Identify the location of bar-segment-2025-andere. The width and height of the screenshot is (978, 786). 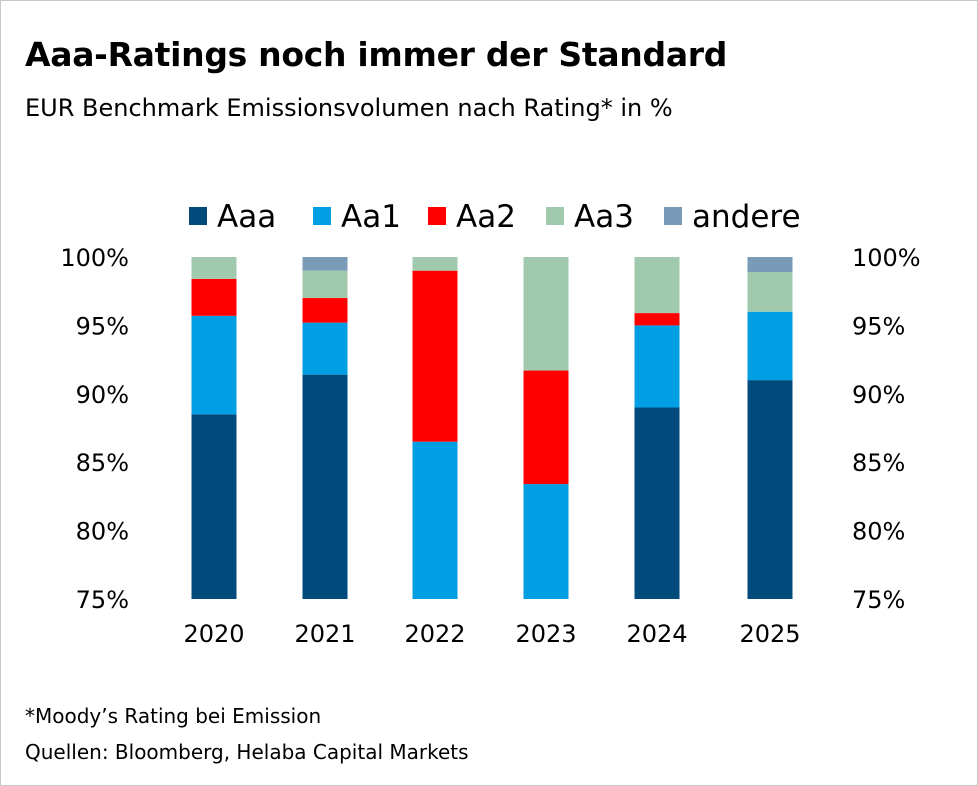
(770, 265).